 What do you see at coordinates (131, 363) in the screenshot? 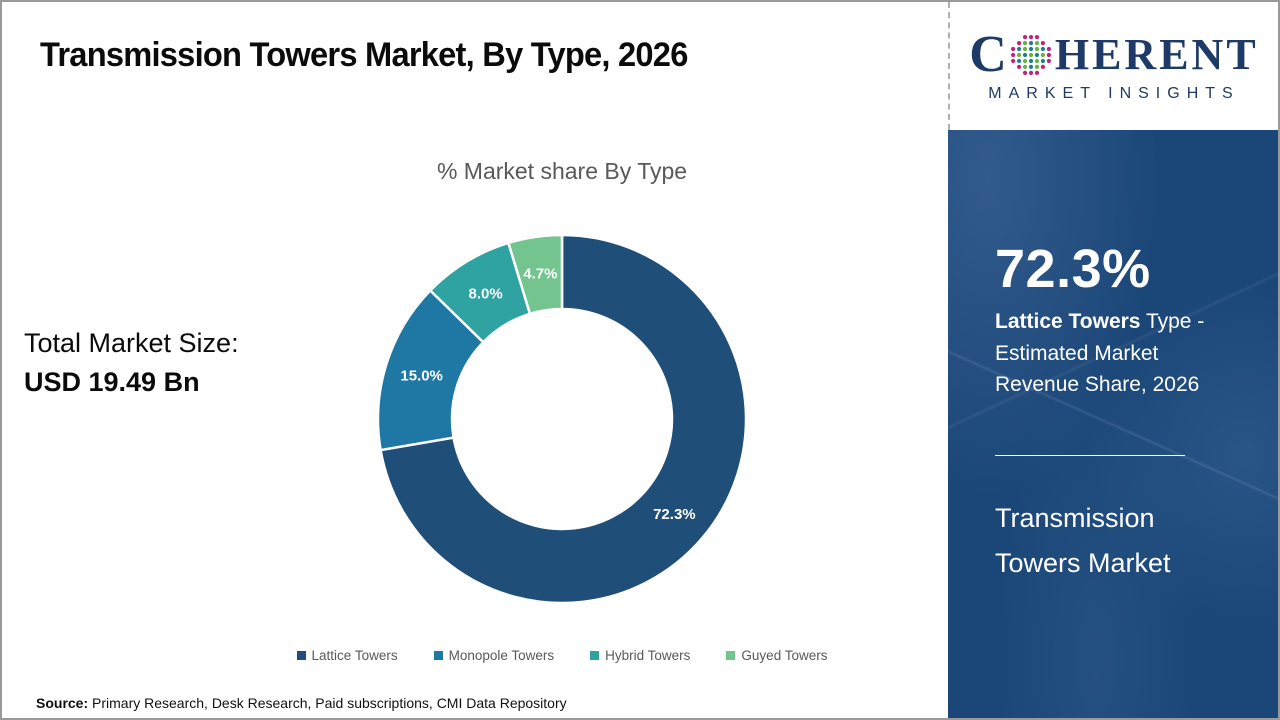
I see `total-market-size-block: Total Market Size: USD 19.49 Bn` at bounding box center [131, 363].